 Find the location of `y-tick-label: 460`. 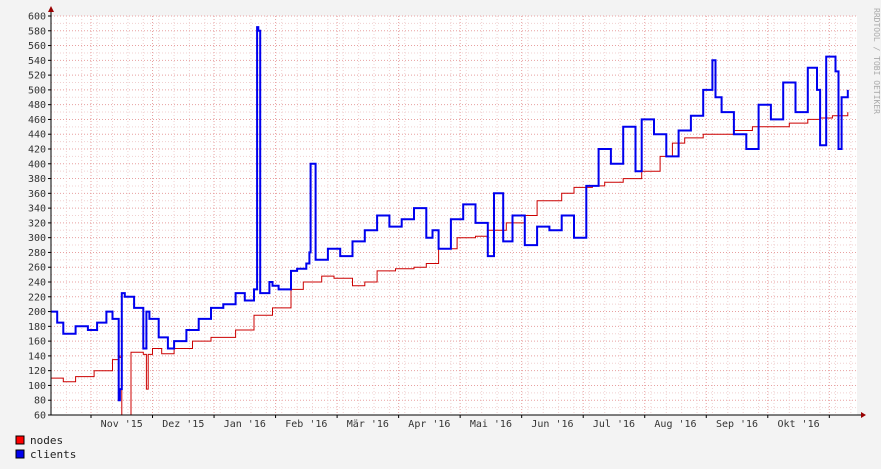

y-tick-label: 460 is located at coordinates (37, 120).